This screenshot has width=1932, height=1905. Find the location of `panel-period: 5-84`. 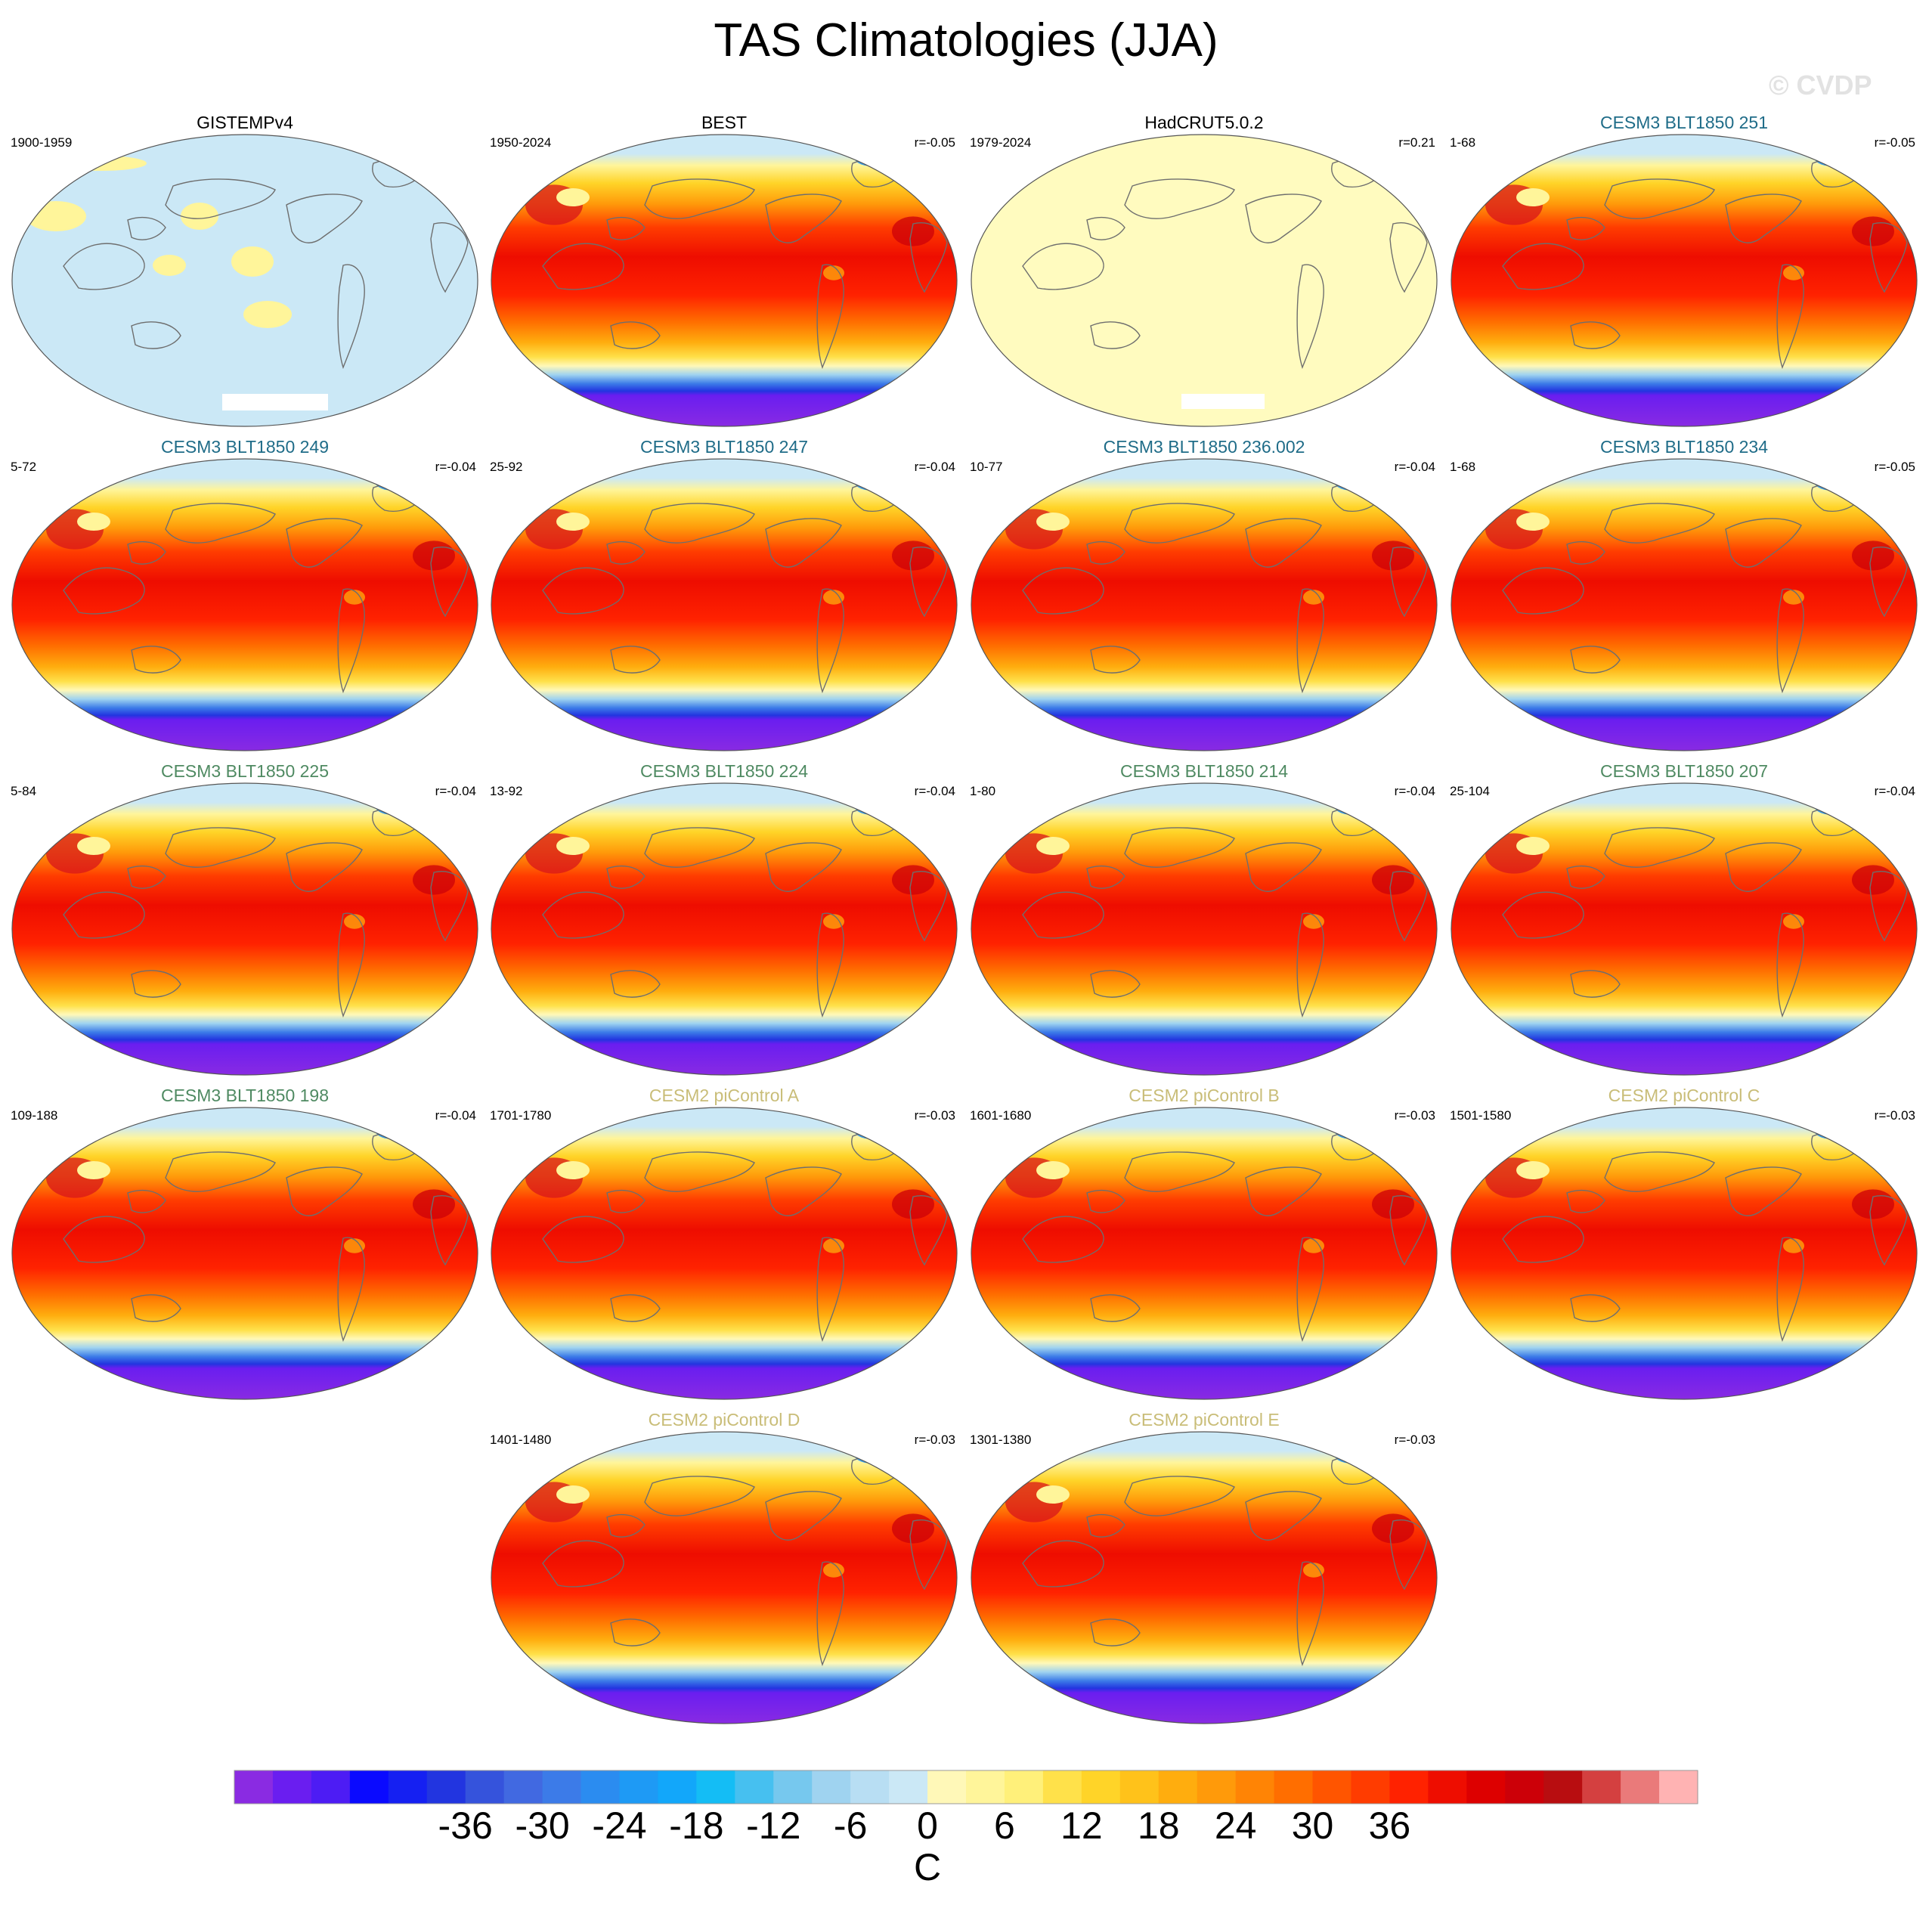

panel-period: 5-84 is located at coordinates (24, 791).